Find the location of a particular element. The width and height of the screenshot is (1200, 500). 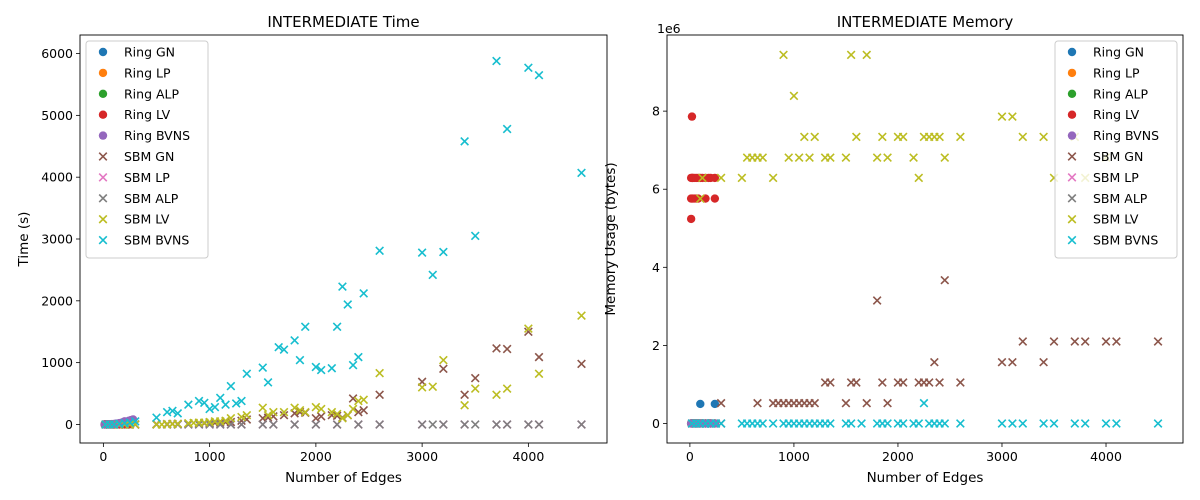

y-axis-scale-label: 1e6 is located at coordinates (669, 28).